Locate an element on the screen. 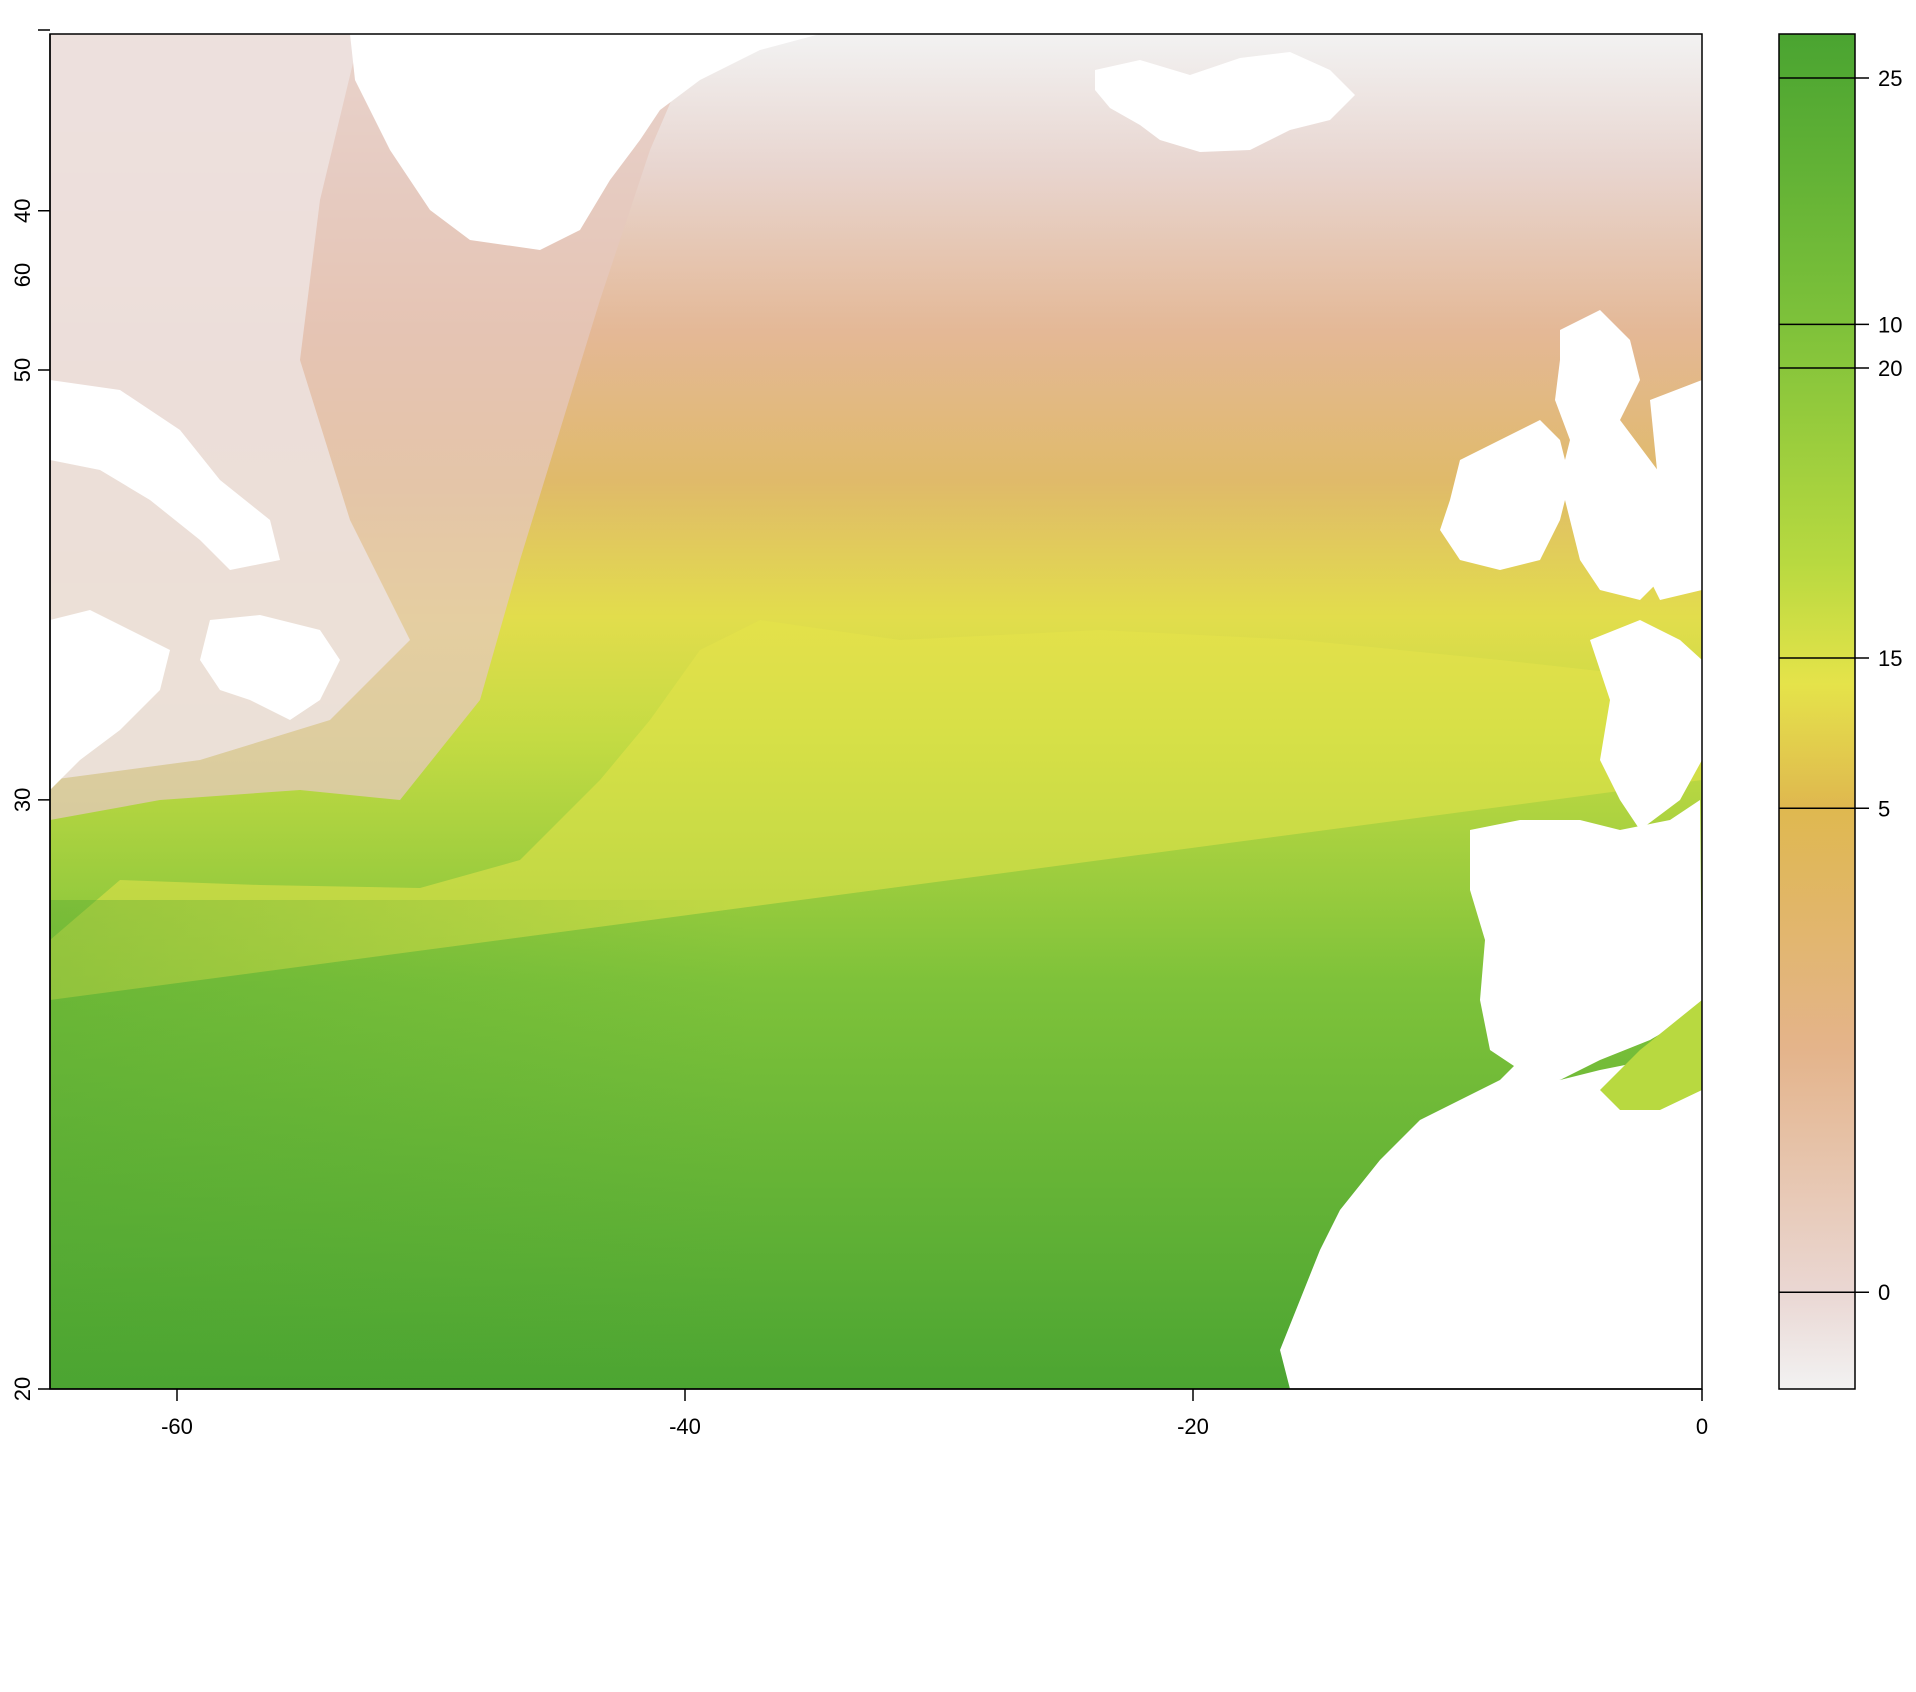 The height and width of the screenshot is (1692, 1916). land-newfoundland is located at coordinates (270, 667).